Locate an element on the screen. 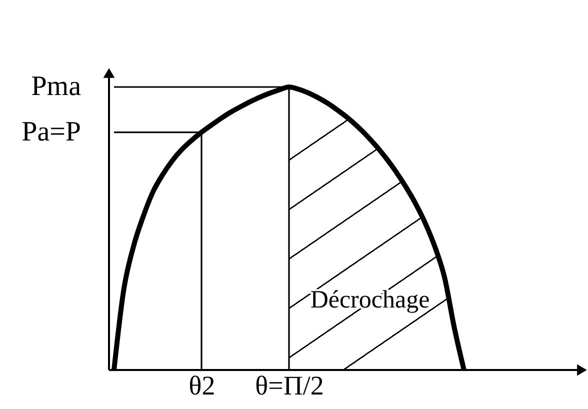  text: Pma is located at coordinates (56, 86).